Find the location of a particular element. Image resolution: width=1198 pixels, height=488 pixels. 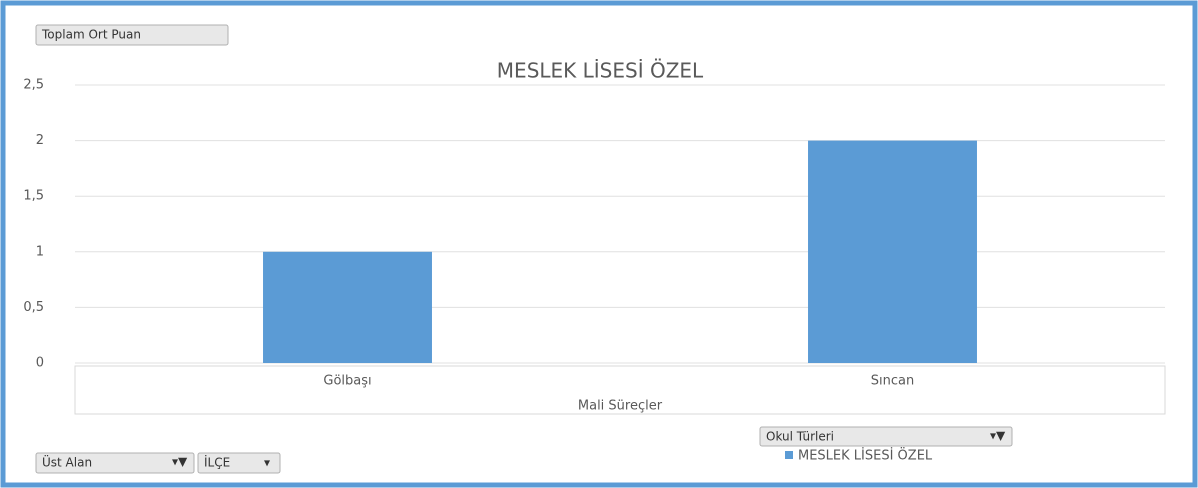

filter-label: Üst Alan is located at coordinates (67, 462).